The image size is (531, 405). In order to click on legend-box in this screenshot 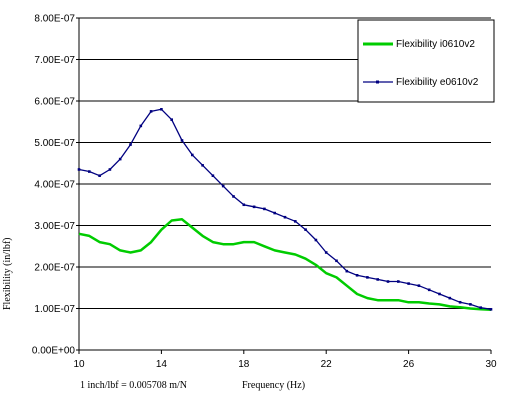, I will do `click(426, 61)`.